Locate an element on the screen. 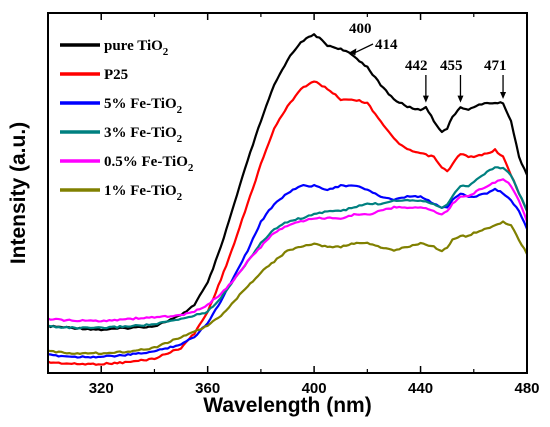 The width and height of the screenshot is (550, 427). legend-label-0: pure TiO2 is located at coordinates (136, 48).